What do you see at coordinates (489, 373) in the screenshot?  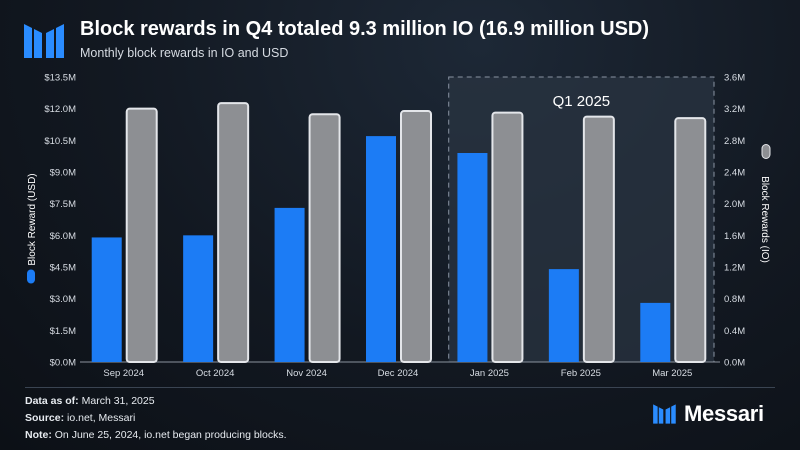 I see `x-axis-tick-label: Jan 2025` at bounding box center [489, 373].